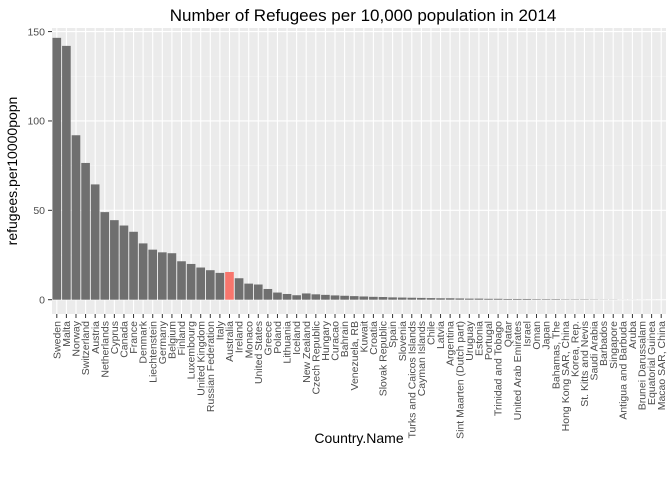 Image resolution: width=672 pixels, height=480 pixels. What do you see at coordinates (39, 166) in the screenshot?
I see `y-axis: 0 50 100 150` at bounding box center [39, 166].